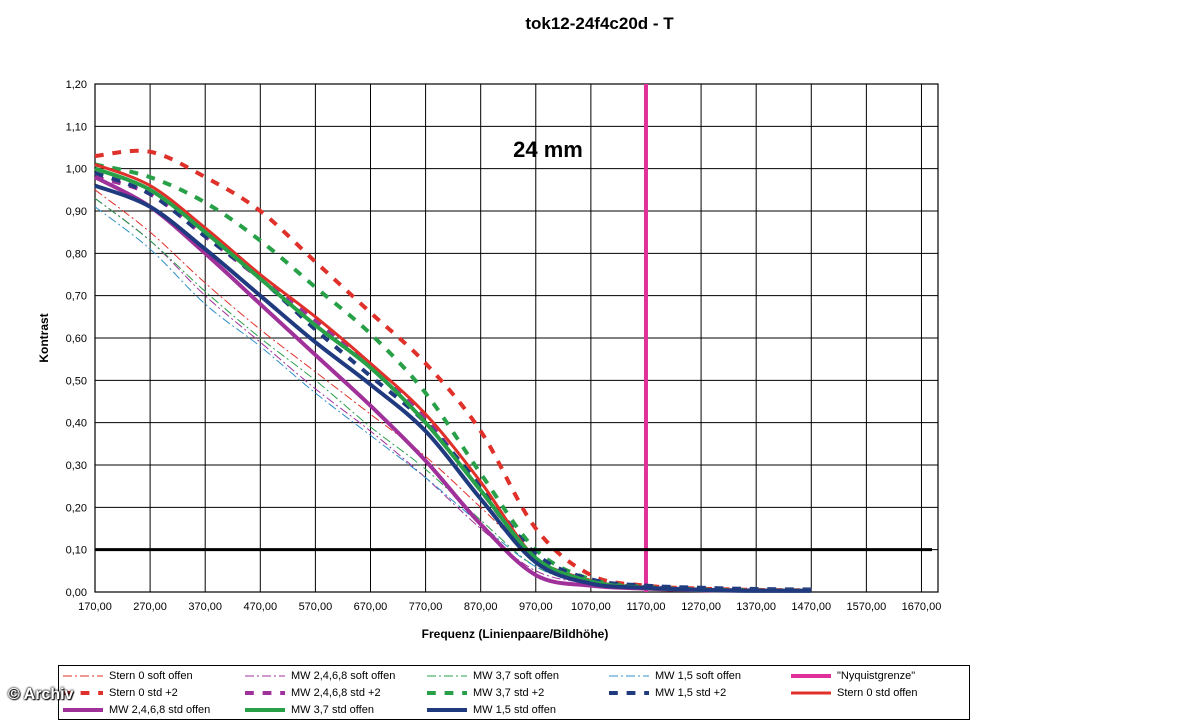 This screenshot has width=1199, height=720. I want to click on legend-item: MW 1,5 std +2, so click(666, 693).